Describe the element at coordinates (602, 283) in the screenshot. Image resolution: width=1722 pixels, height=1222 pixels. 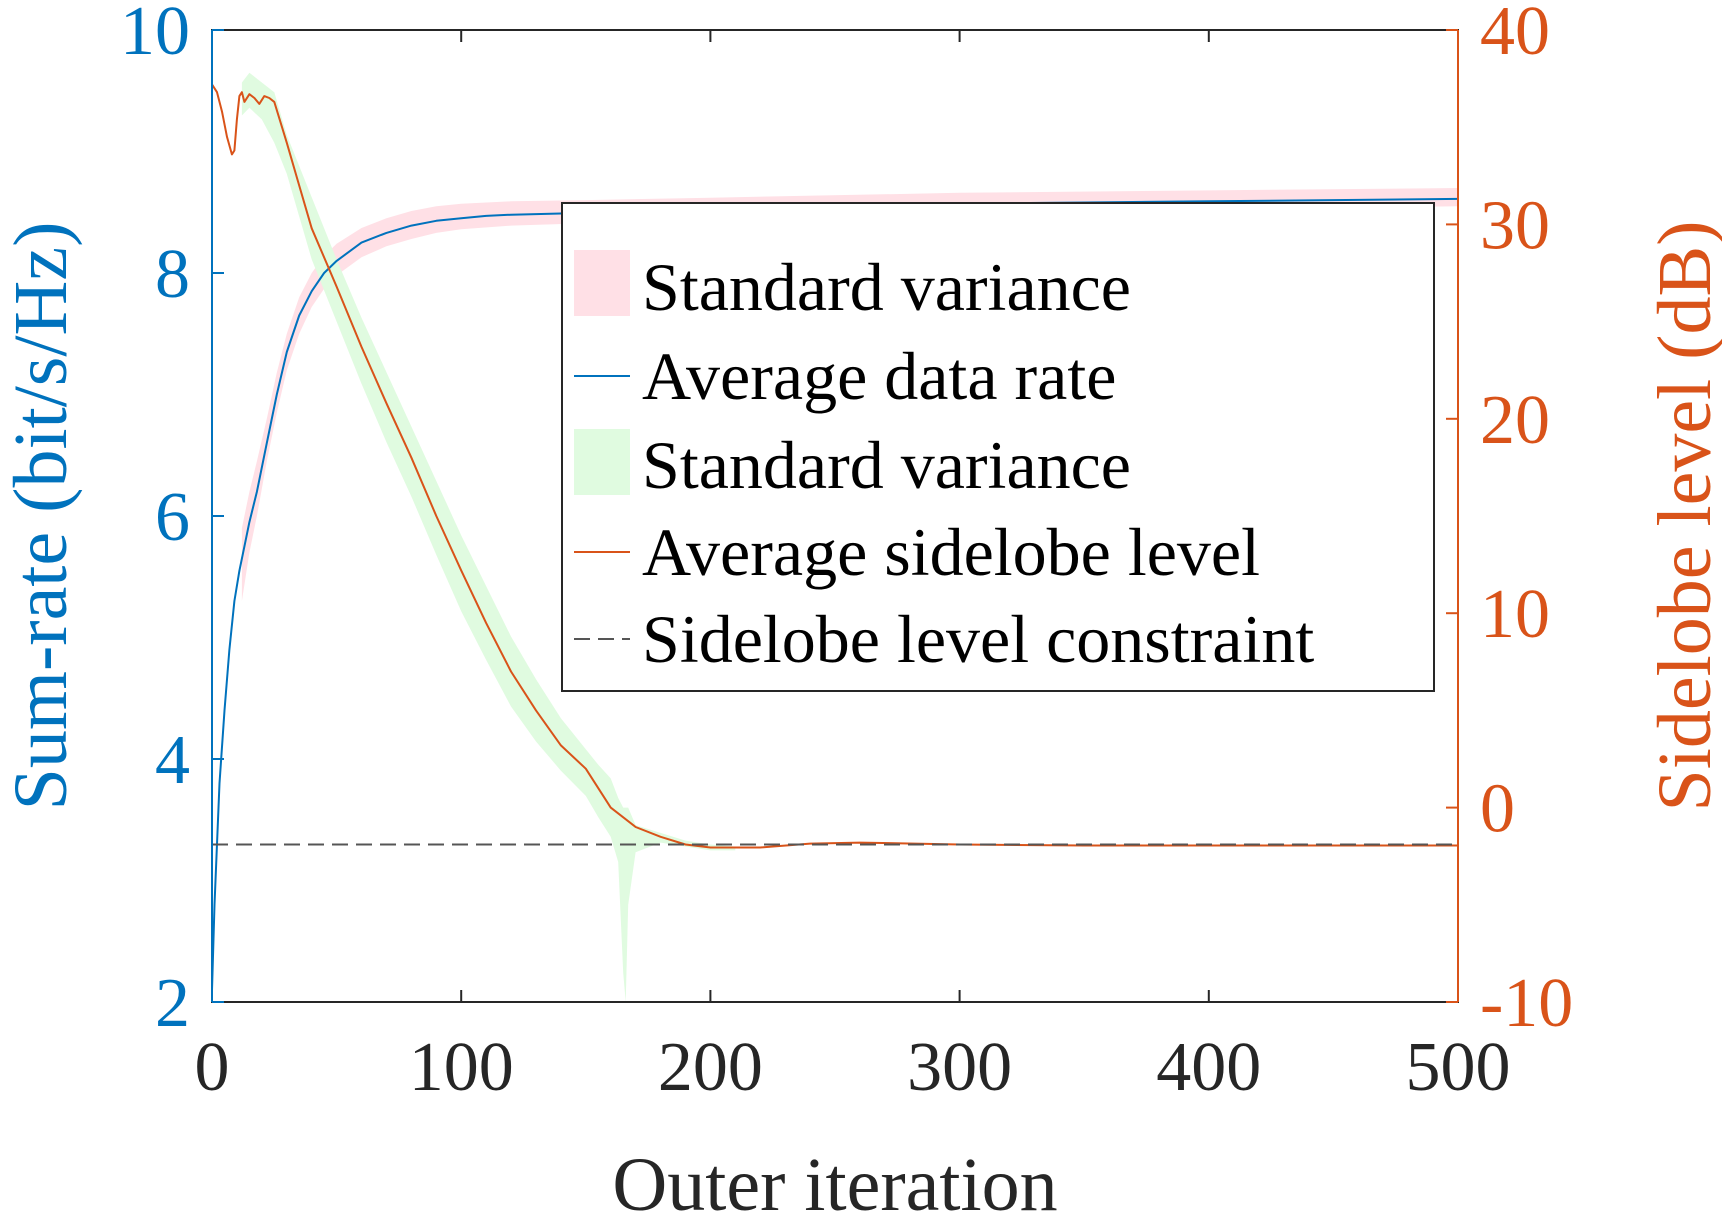
I see `legend-swatch-rate-band` at that location.